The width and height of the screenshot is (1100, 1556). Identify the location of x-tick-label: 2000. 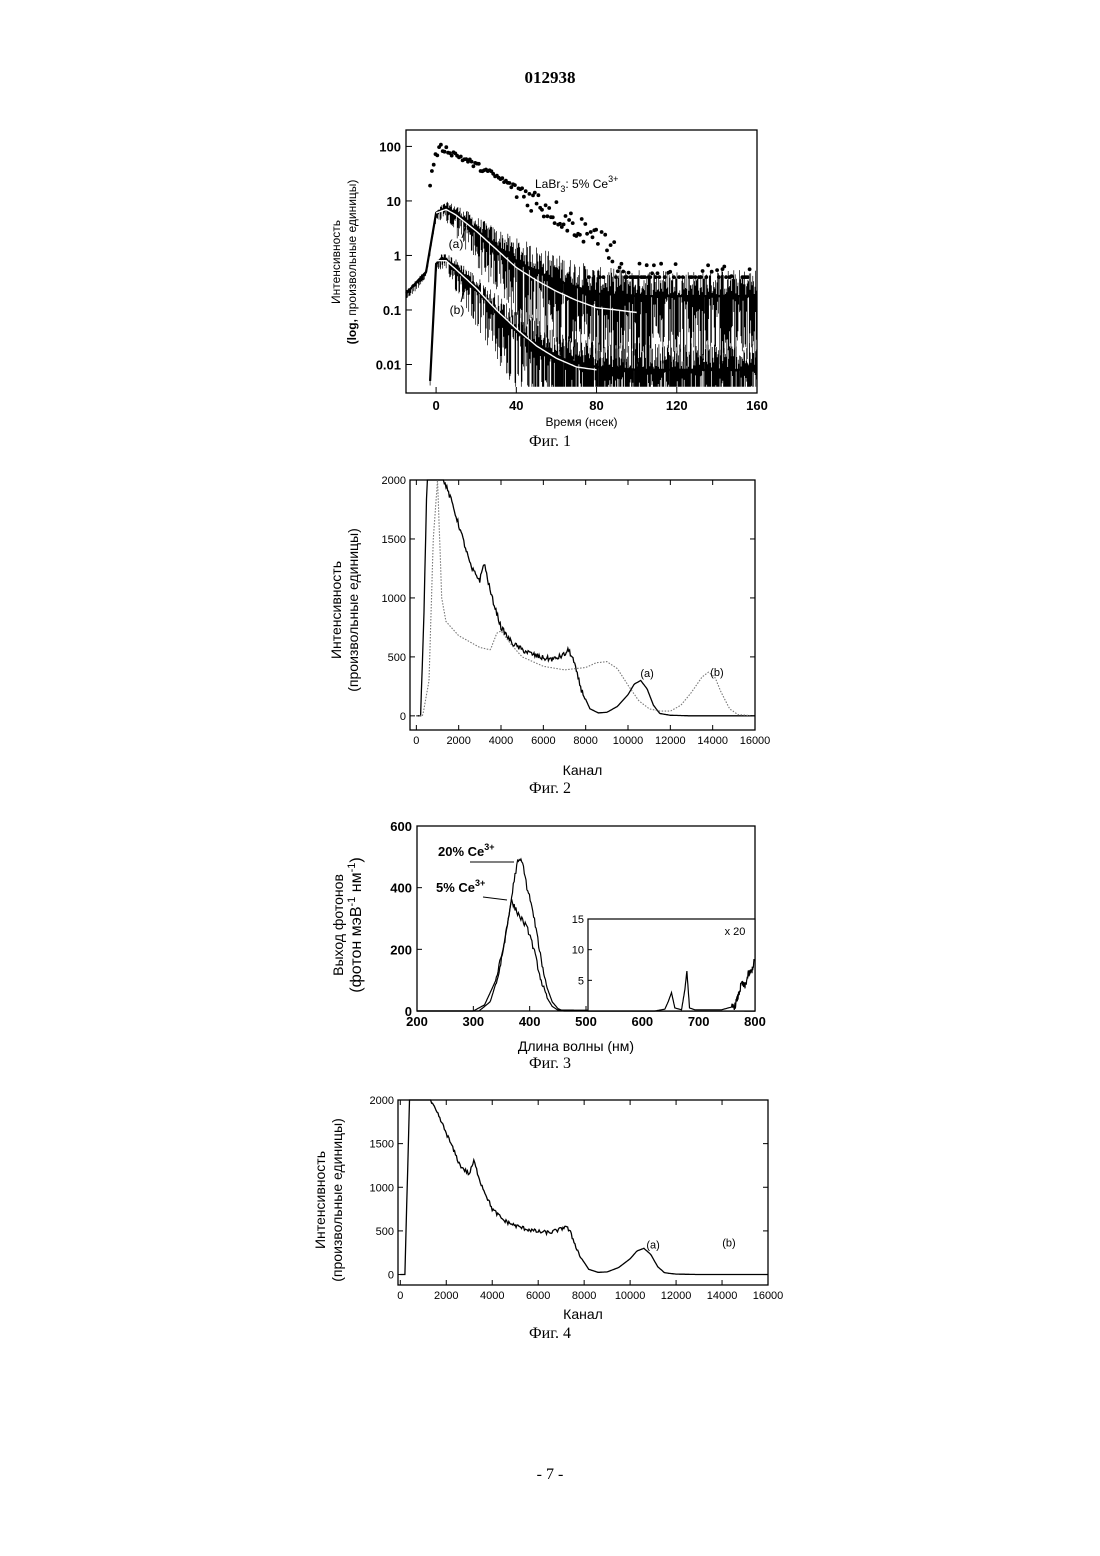
(446, 1296).